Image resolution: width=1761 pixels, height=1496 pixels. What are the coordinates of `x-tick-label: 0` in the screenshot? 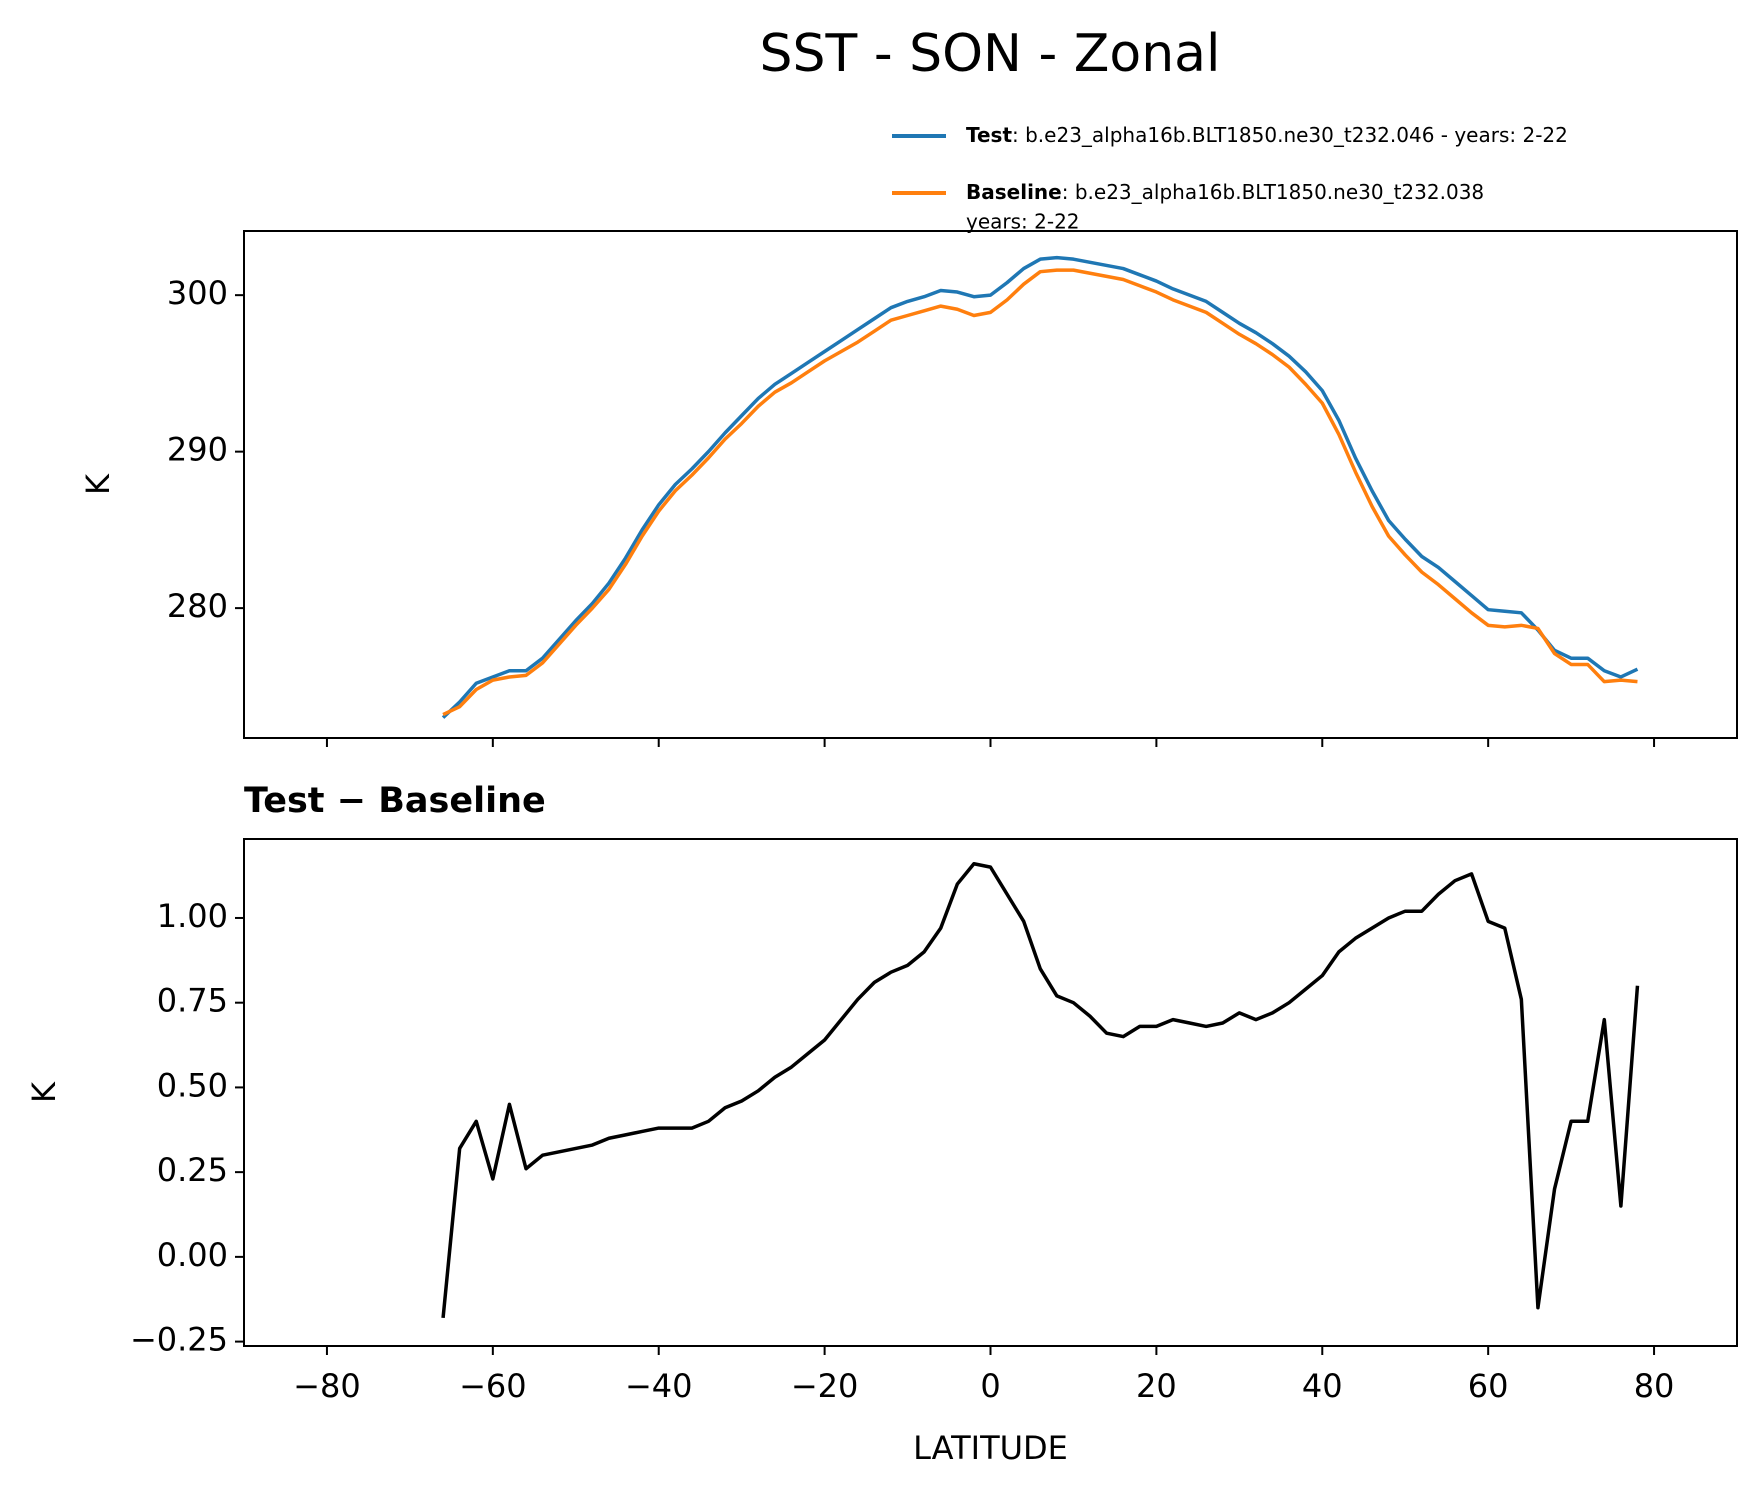 It's located at (990, 1386).